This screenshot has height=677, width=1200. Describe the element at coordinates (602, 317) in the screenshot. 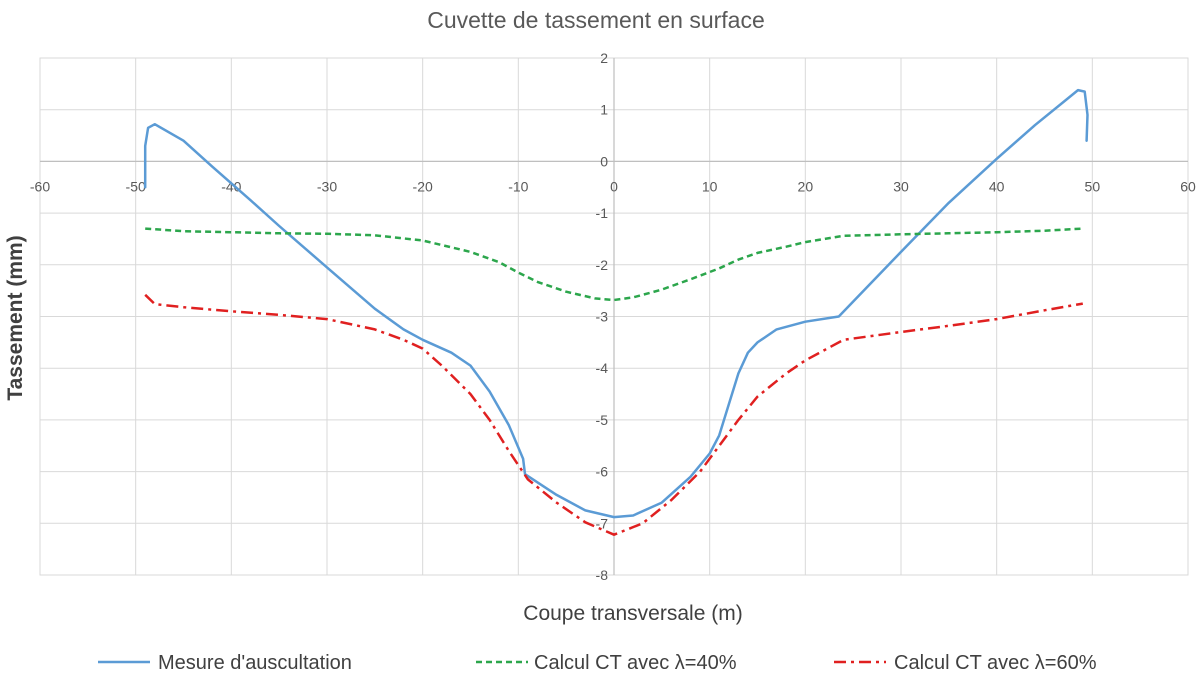

I see `y-tick-label: -3` at that location.